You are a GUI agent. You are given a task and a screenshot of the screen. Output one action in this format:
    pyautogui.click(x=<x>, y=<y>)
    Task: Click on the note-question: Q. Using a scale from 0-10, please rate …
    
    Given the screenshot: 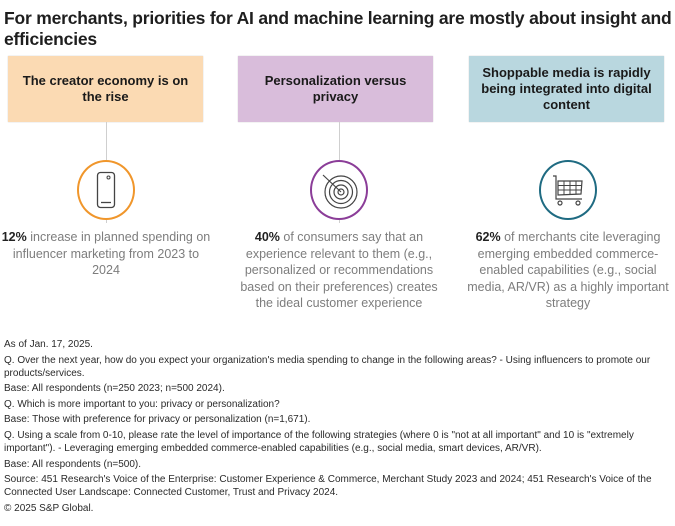 What is the action you would take?
    pyautogui.click(x=319, y=441)
    